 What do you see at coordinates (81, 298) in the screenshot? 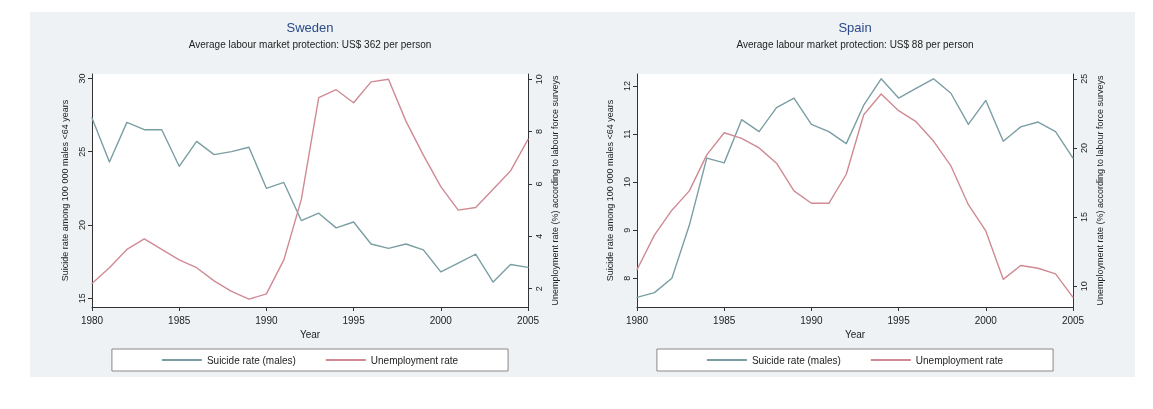
I see `y-tick-label: 15` at bounding box center [81, 298].